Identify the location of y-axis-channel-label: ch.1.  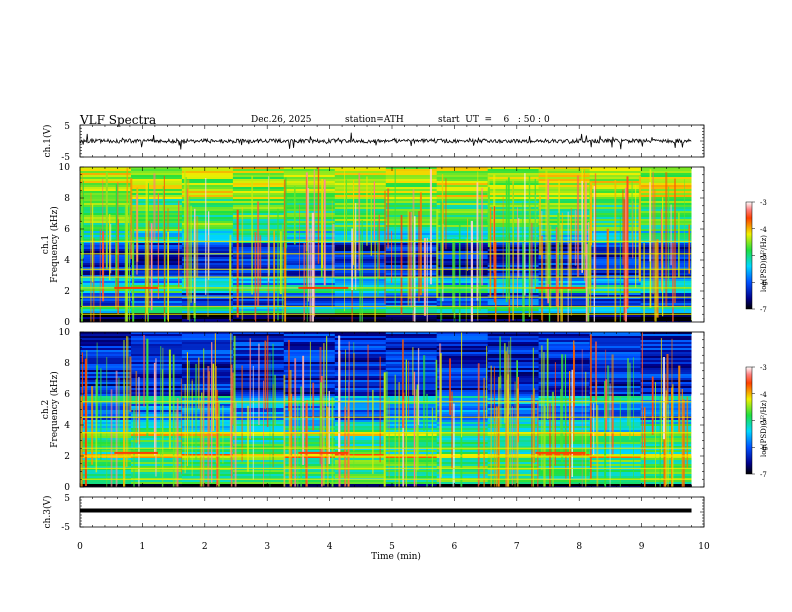
(46, 244).